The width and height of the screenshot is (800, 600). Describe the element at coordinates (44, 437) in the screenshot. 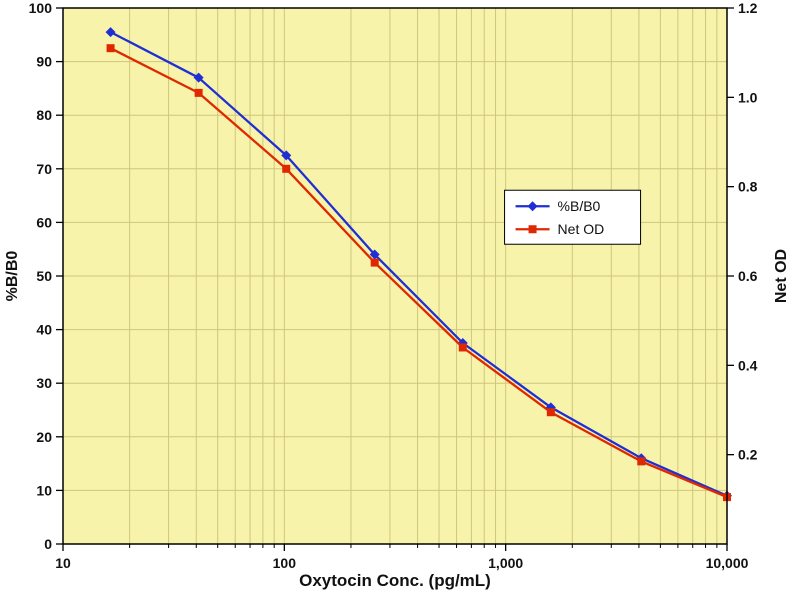

I see `left-axis-tick-label: 20` at that location.